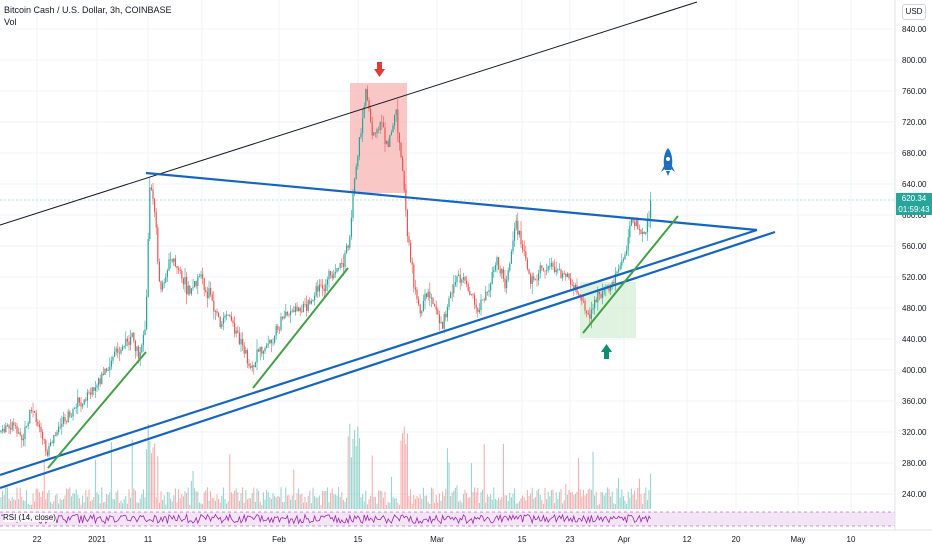  Describe the element at coordinates (914, 12) in the screenshot. I see `currency-button: USD` at that location.